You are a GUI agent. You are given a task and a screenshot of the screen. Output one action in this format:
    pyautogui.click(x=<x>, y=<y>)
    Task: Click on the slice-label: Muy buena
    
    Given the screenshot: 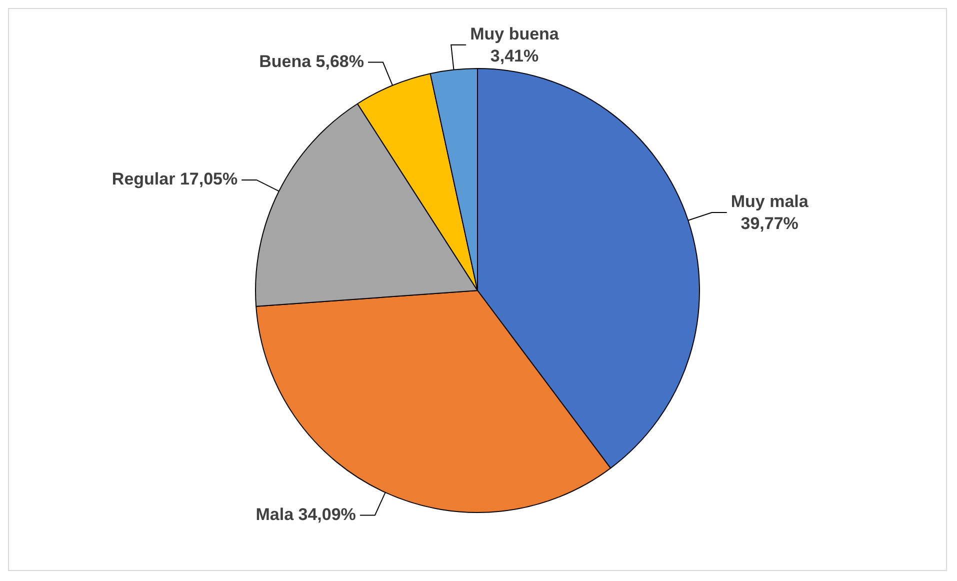 What is the action you would take?
    pyautogui.click(x=515, y=34)
    